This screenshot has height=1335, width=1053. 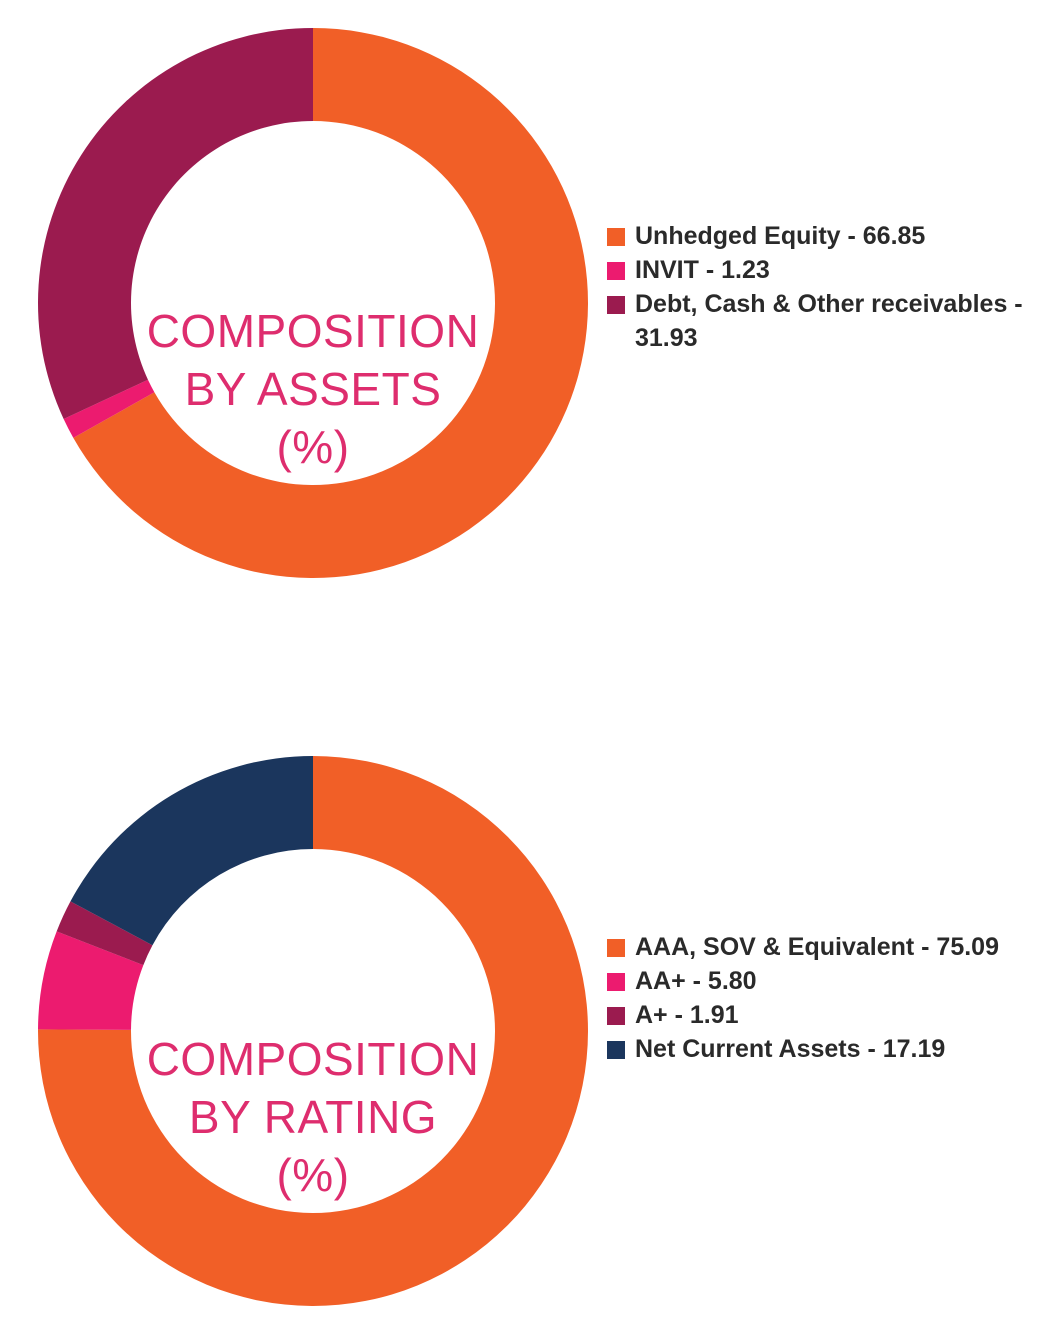 I want to click on legend-label: A+ - 1.91, so click(x=687, y=1015).